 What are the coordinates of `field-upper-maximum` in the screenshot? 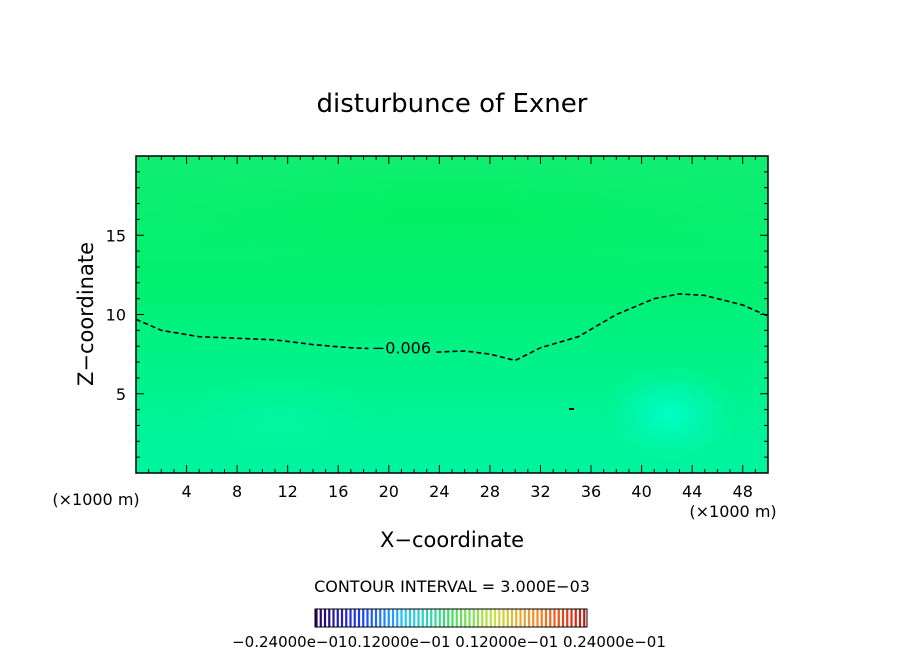 It's located at (452, 215).